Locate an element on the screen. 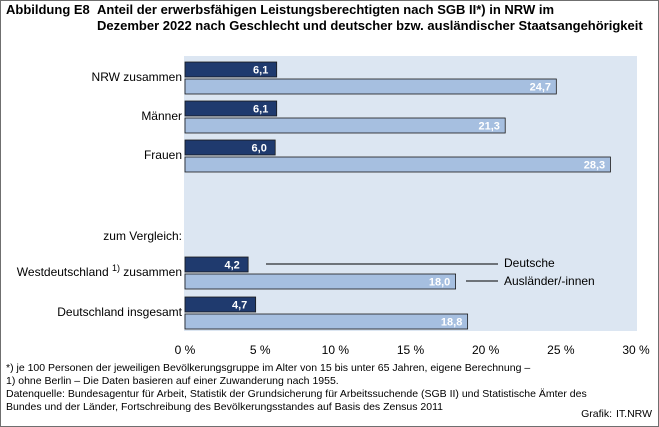 Image resolution: width=659 pixels, height=427 pixels. x-axis: 0 % 5 % 10 % 15 % 20 % 25 % 30 % is located at coordinates (412, 350).